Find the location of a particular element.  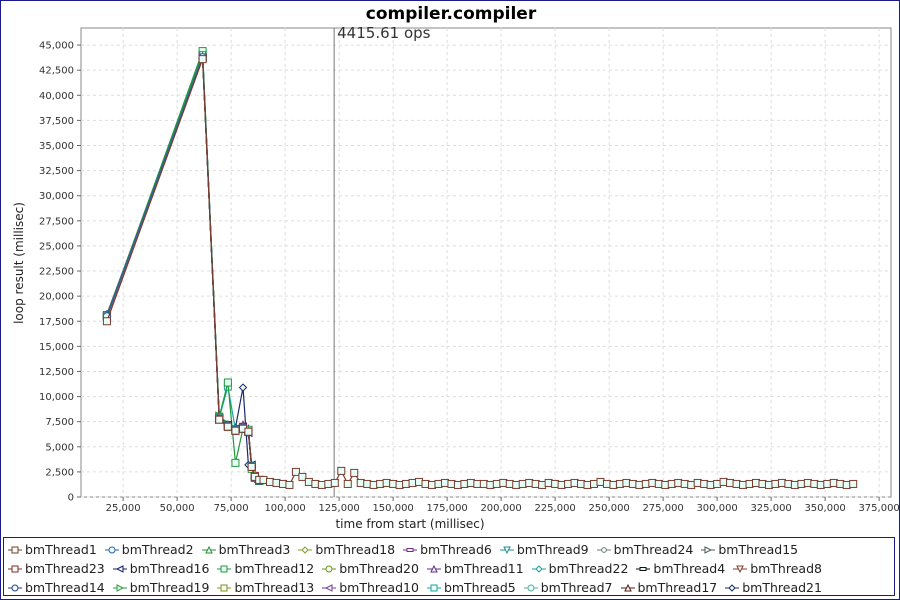

legend-label: bmThread18 is located at coordinates (355, 549).